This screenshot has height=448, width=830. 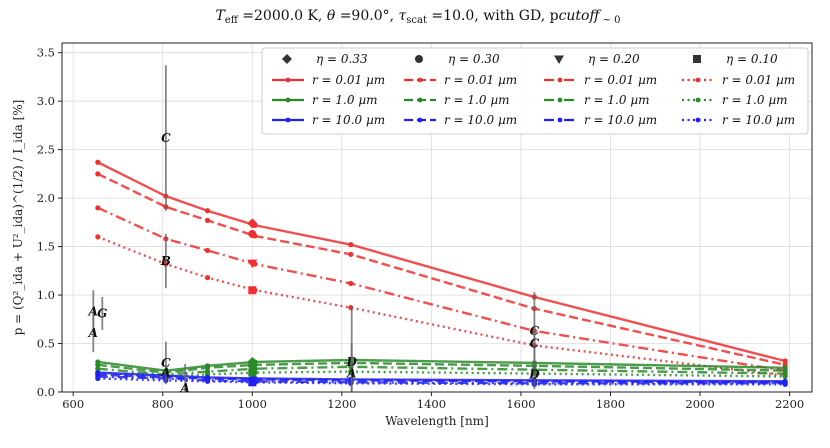 What do you see at coordinates (252, 404) in the screenshot?
I see `x-tick-label: 1000` at bounding box center [252, 404].